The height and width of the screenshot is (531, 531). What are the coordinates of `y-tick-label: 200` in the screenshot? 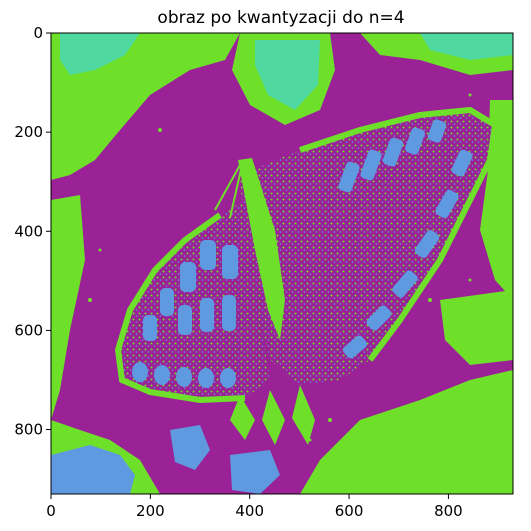 It's located at (28, 132).